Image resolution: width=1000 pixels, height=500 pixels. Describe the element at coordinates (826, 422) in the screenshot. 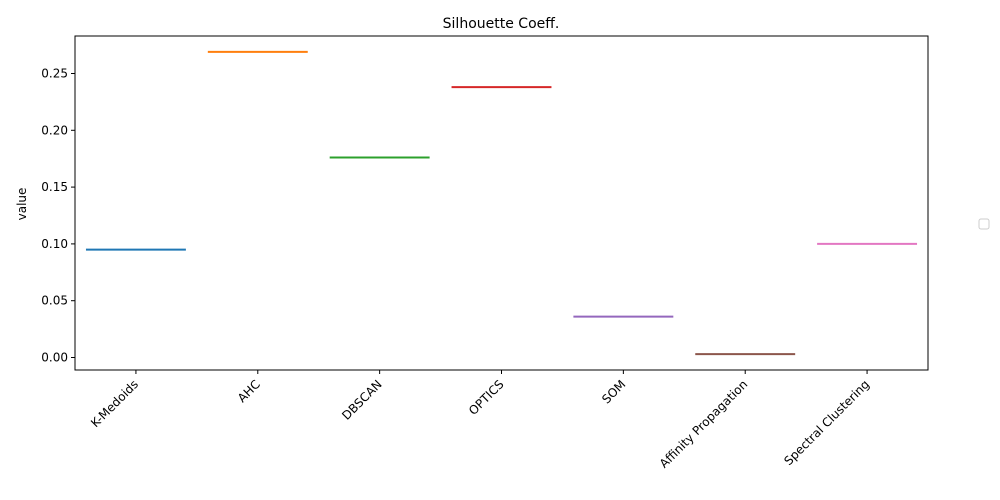

I see `x-tick-label-6: Spectral Clustering` at that location.